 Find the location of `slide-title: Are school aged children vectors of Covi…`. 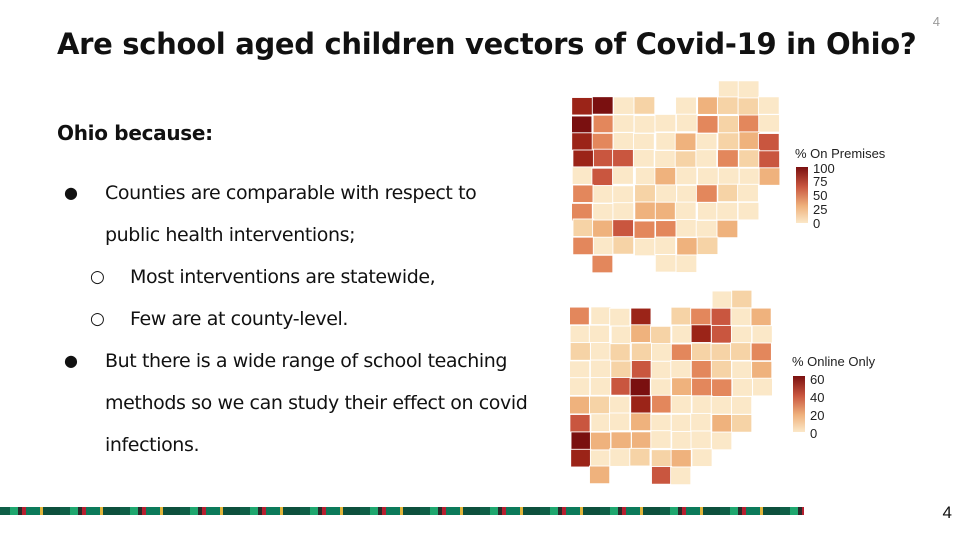

slide-title: Are school aged children vectors of Covi… is located at coordinates (487, 44).